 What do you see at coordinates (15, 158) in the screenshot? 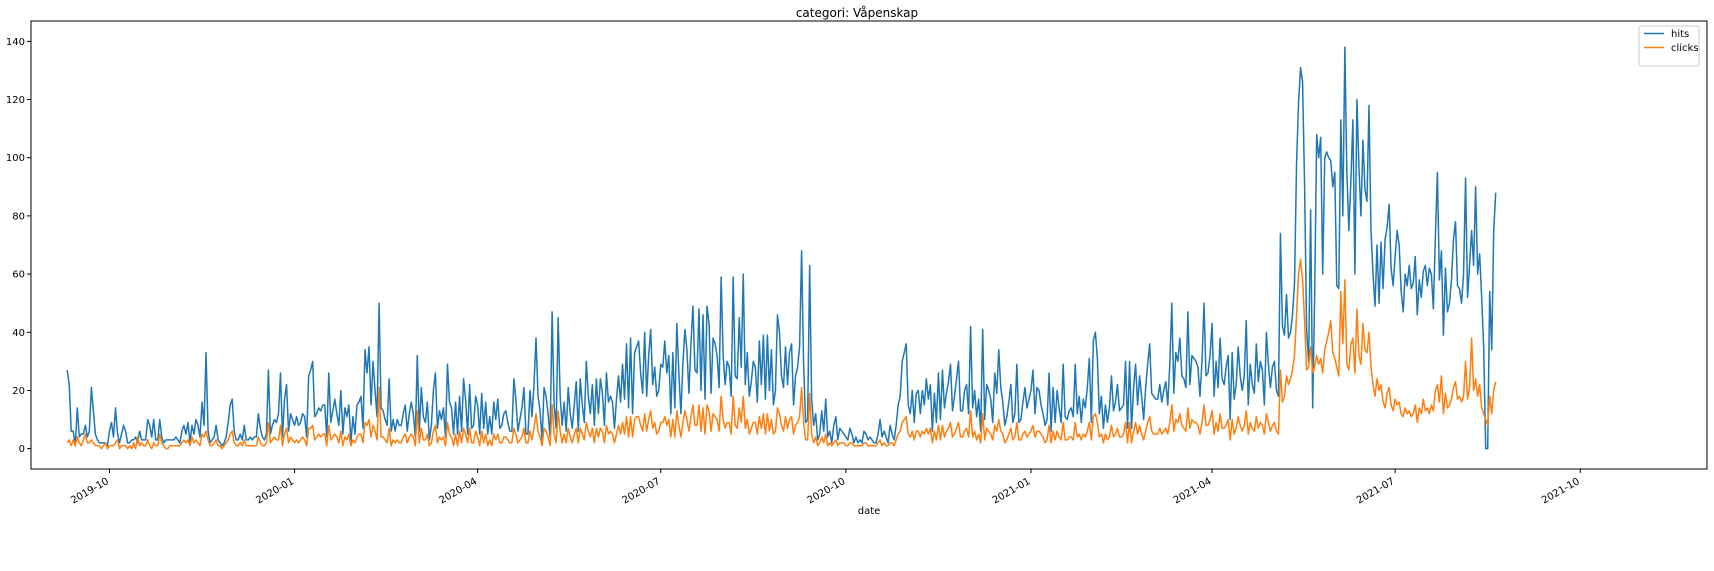
I see `y-tick-label: 100` at bounding box center [15, 158].